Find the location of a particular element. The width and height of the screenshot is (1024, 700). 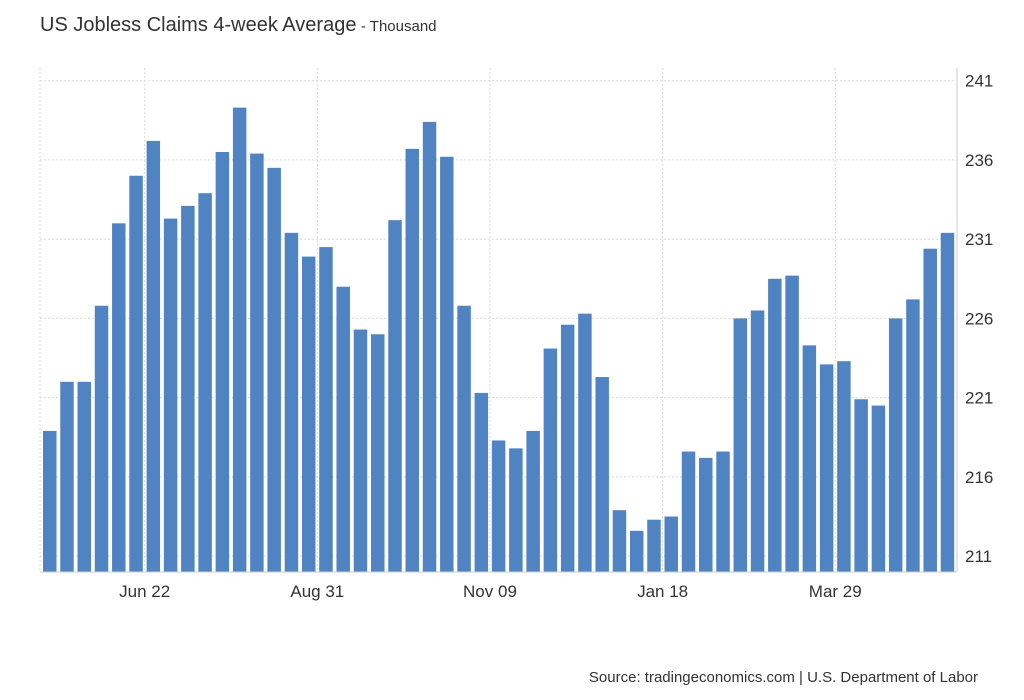

y-tick-label: 241 is located at coordinates (979, 81).